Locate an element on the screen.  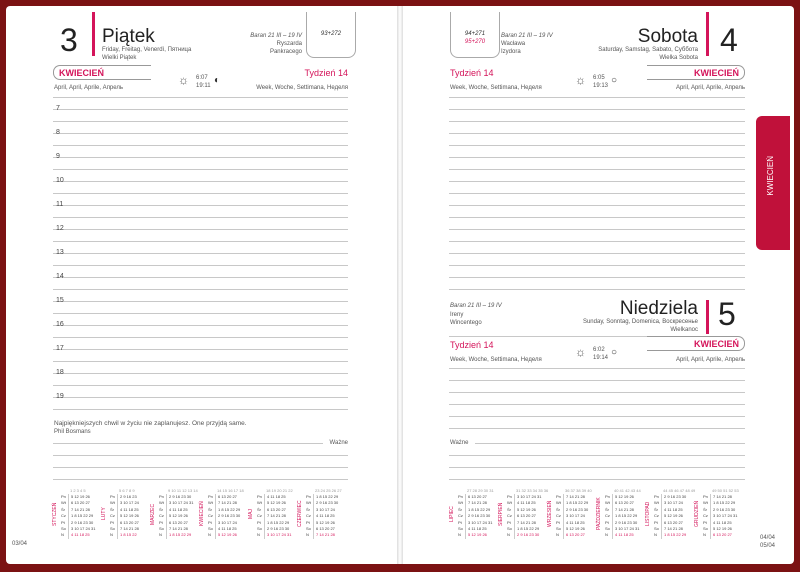
calendar-row: 3 10 17 24 31 is located at coordinates (181, 503).